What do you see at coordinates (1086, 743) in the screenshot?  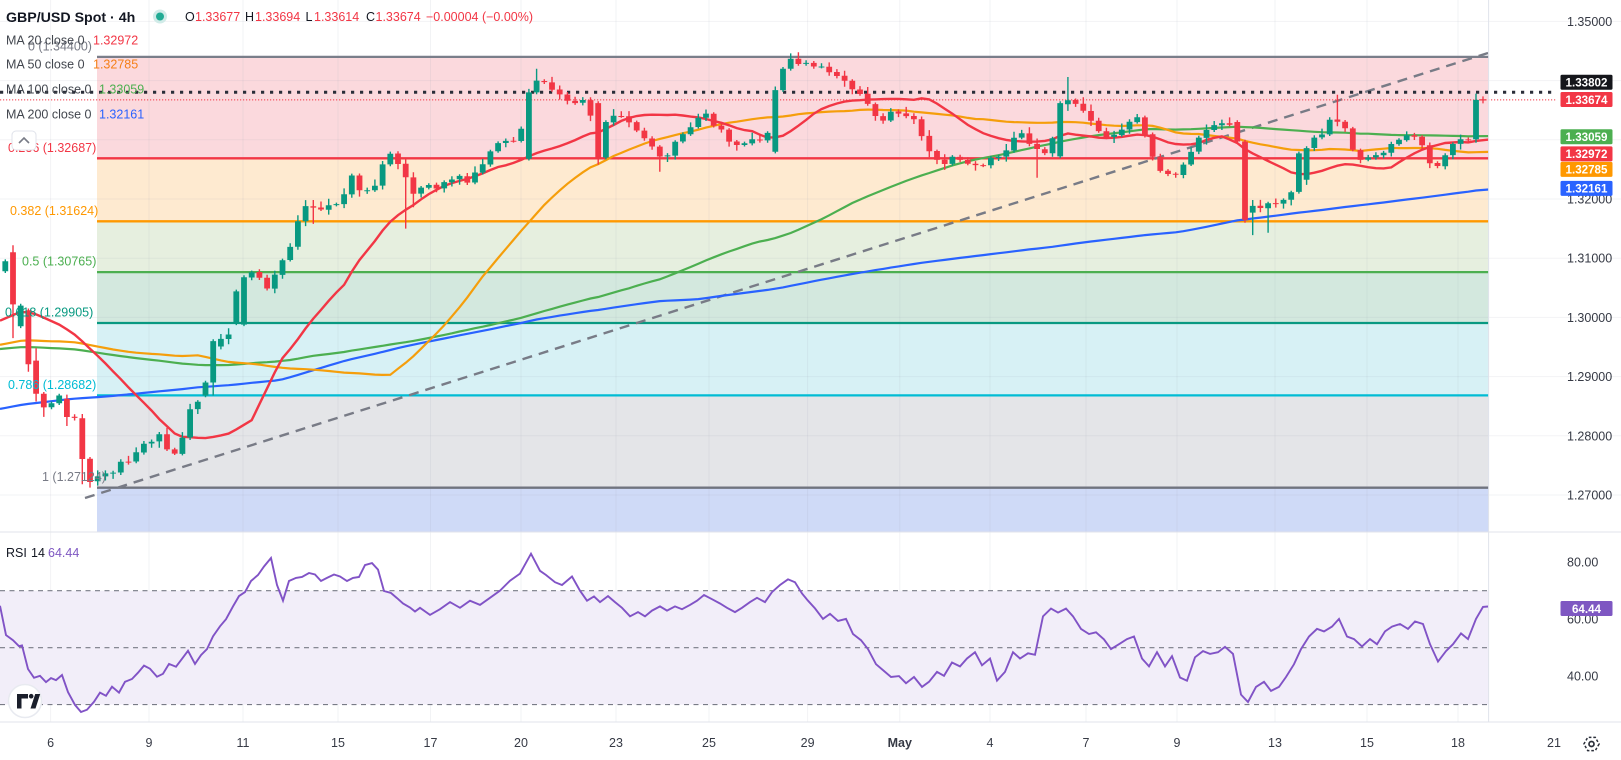 I see `svg-text: 7` at bounding box center [1086, 743].